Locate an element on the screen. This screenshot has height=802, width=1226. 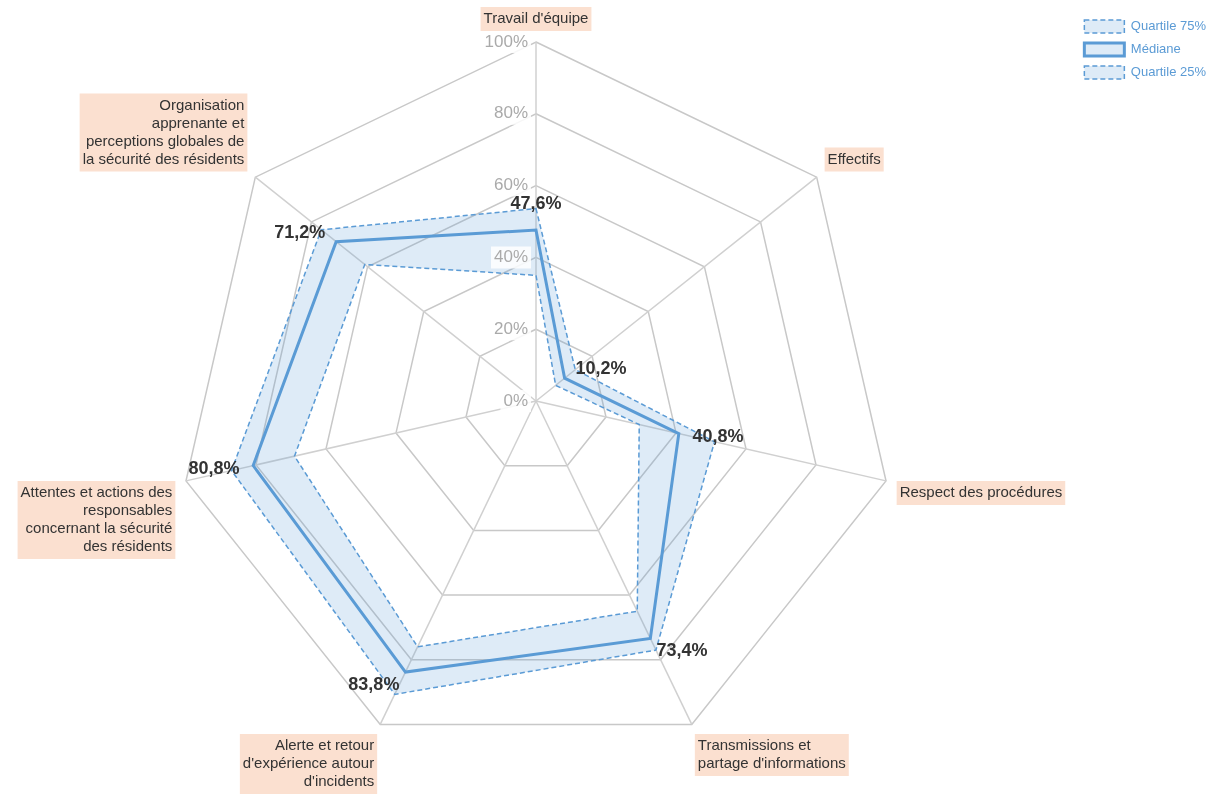
y-tick-label: 100% is located at coordinates (506, 41).